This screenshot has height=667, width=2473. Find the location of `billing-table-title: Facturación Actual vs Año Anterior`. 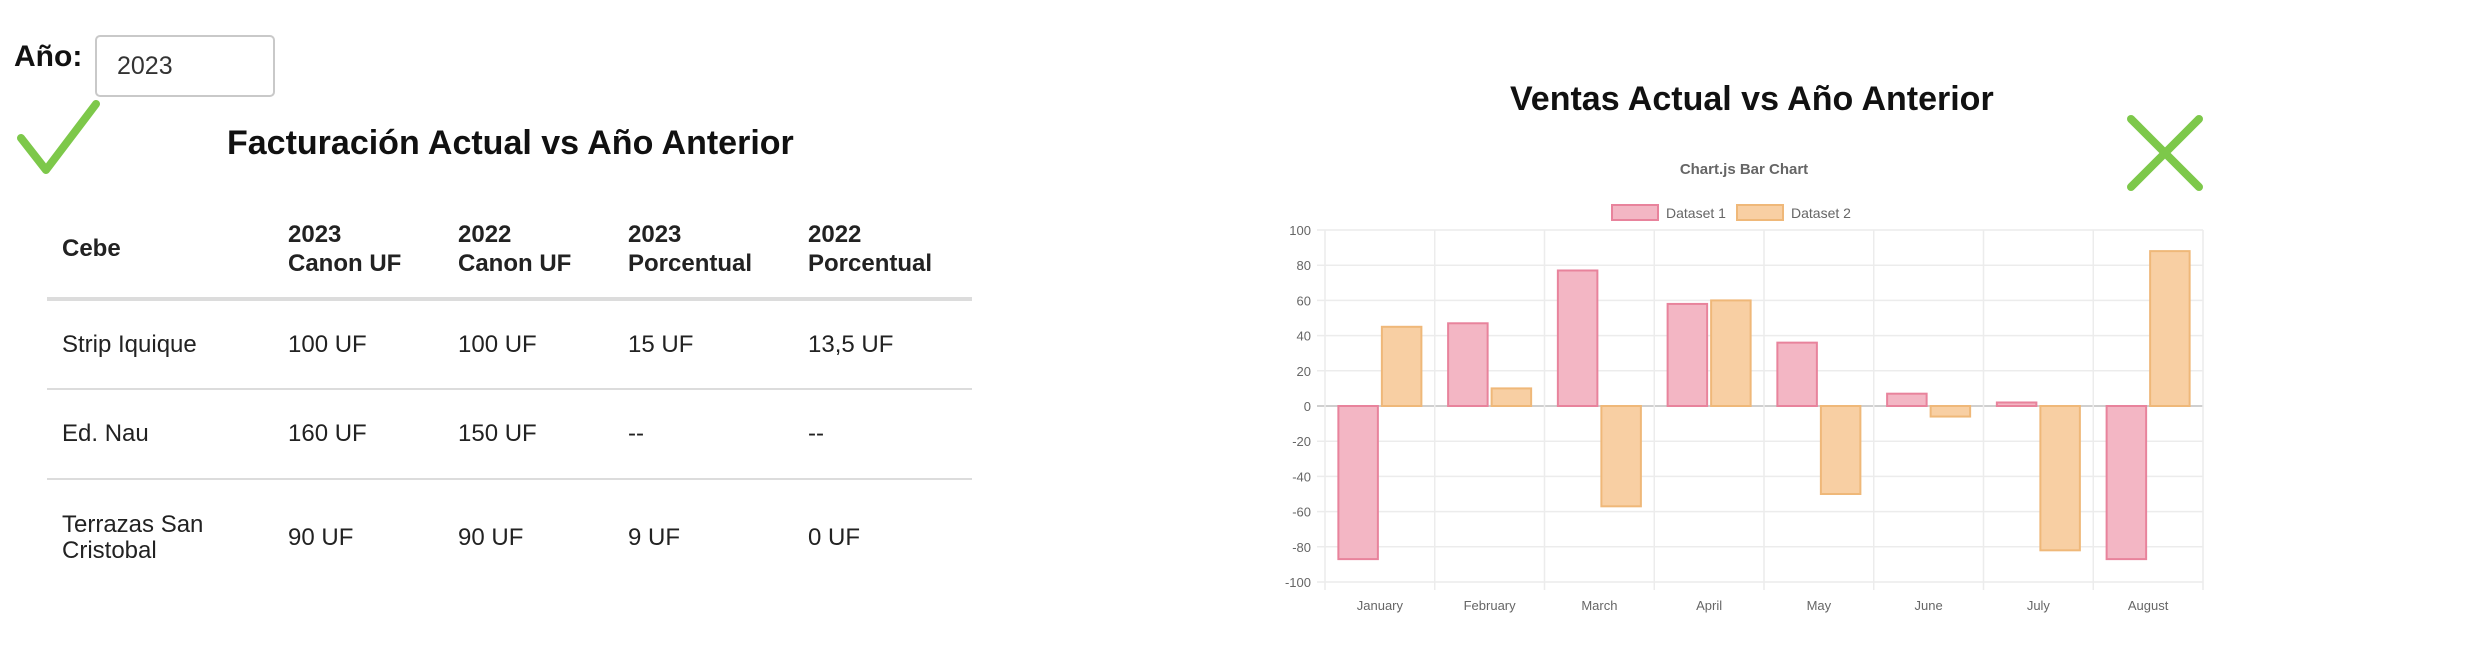

billing-table-title: Facturación Actual vs Año Anterior is located at coordinates (510, 143).